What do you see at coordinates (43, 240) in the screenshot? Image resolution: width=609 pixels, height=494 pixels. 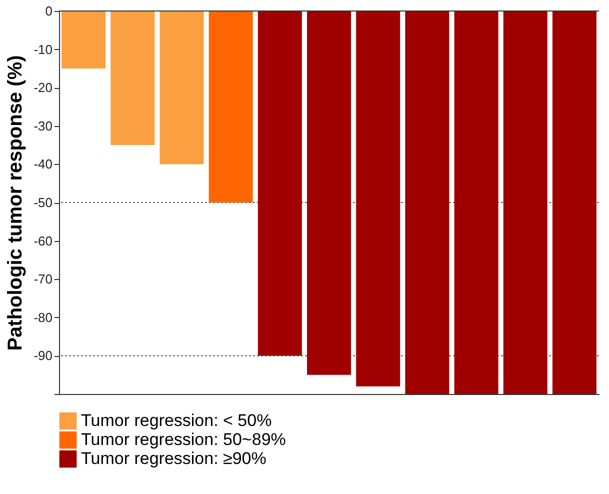 I see `y-tick-label: -60` at bounding box center [43, 240].